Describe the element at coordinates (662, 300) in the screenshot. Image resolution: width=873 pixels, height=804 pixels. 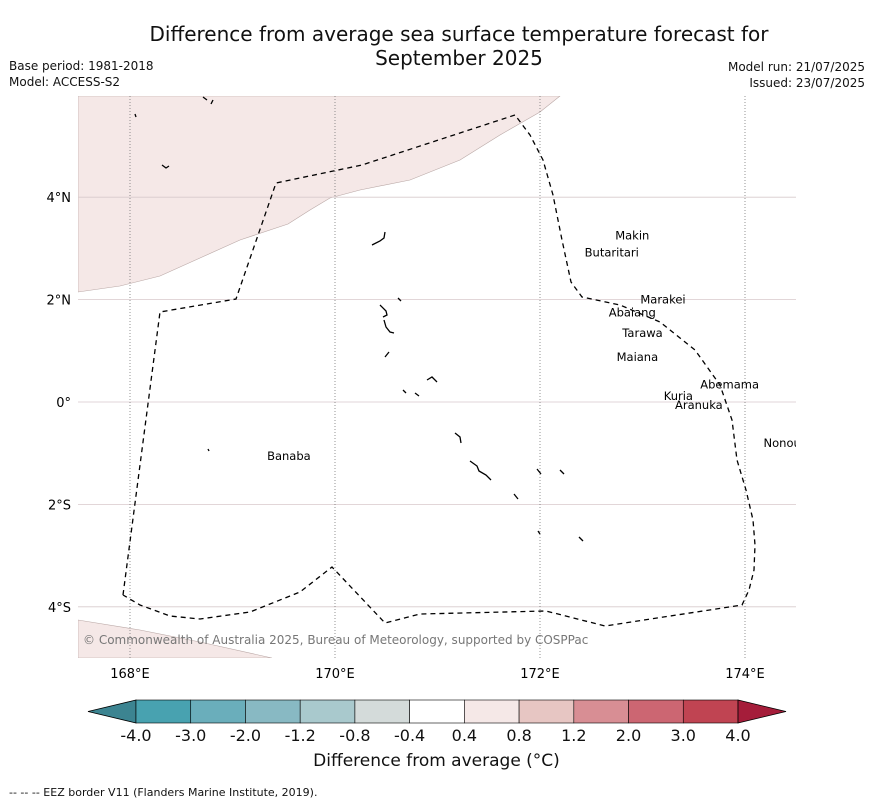
I see `island-label: Marakei` at that location.